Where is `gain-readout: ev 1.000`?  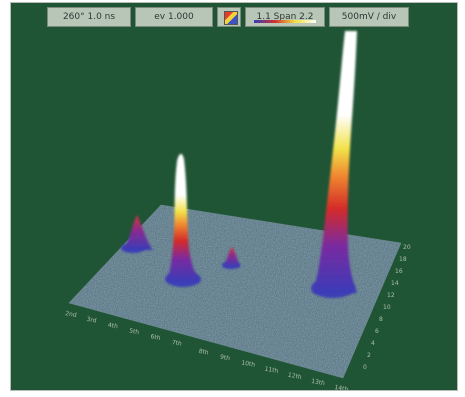 gain-readout: ev 1.000 is located at coordinates (174, 17).